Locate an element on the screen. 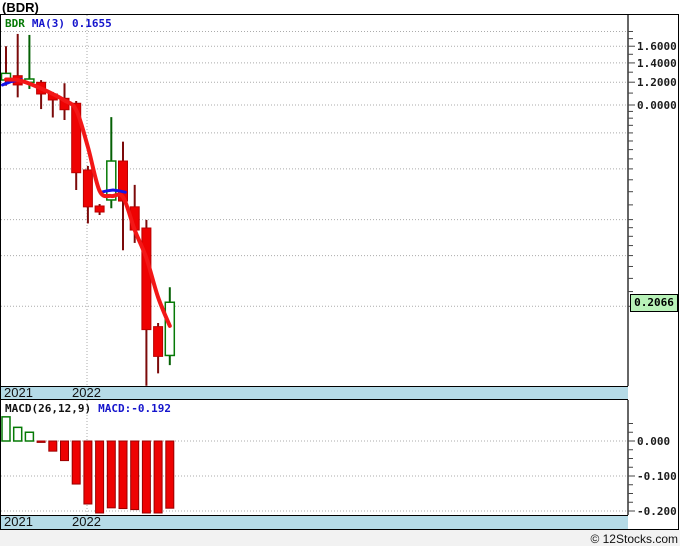 This screenshot has height=546, width=680. macd-params: MACD(26,12,9) is located at coordinates (48, 408).